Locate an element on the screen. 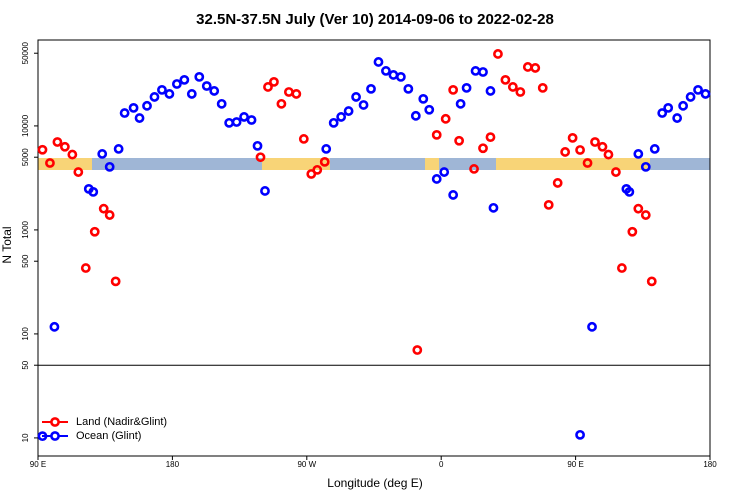 This screenshot has width=750, height=500. y-tick-label: 5000 is located at coordinates (25, 157).